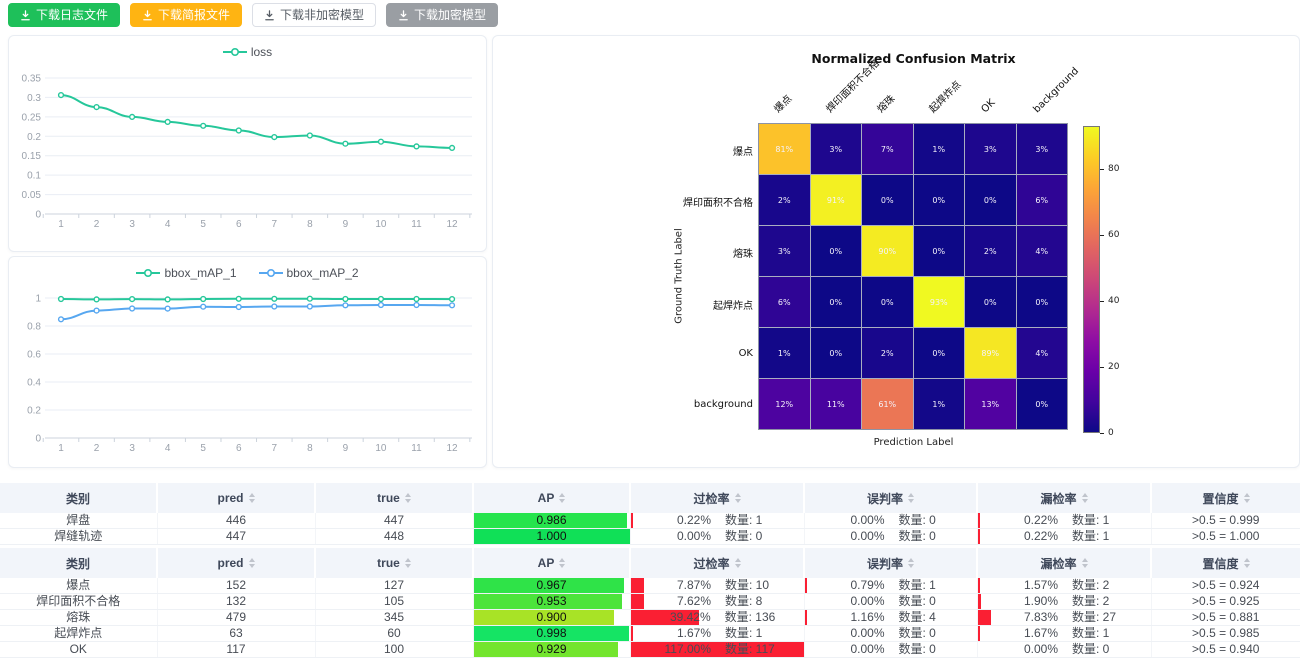 The image size is (1300, 664). What do you see at coordinates (238, 298) in the screenshot?
I see `bbox_mAP_1-point` at bounding box center [238, 298].